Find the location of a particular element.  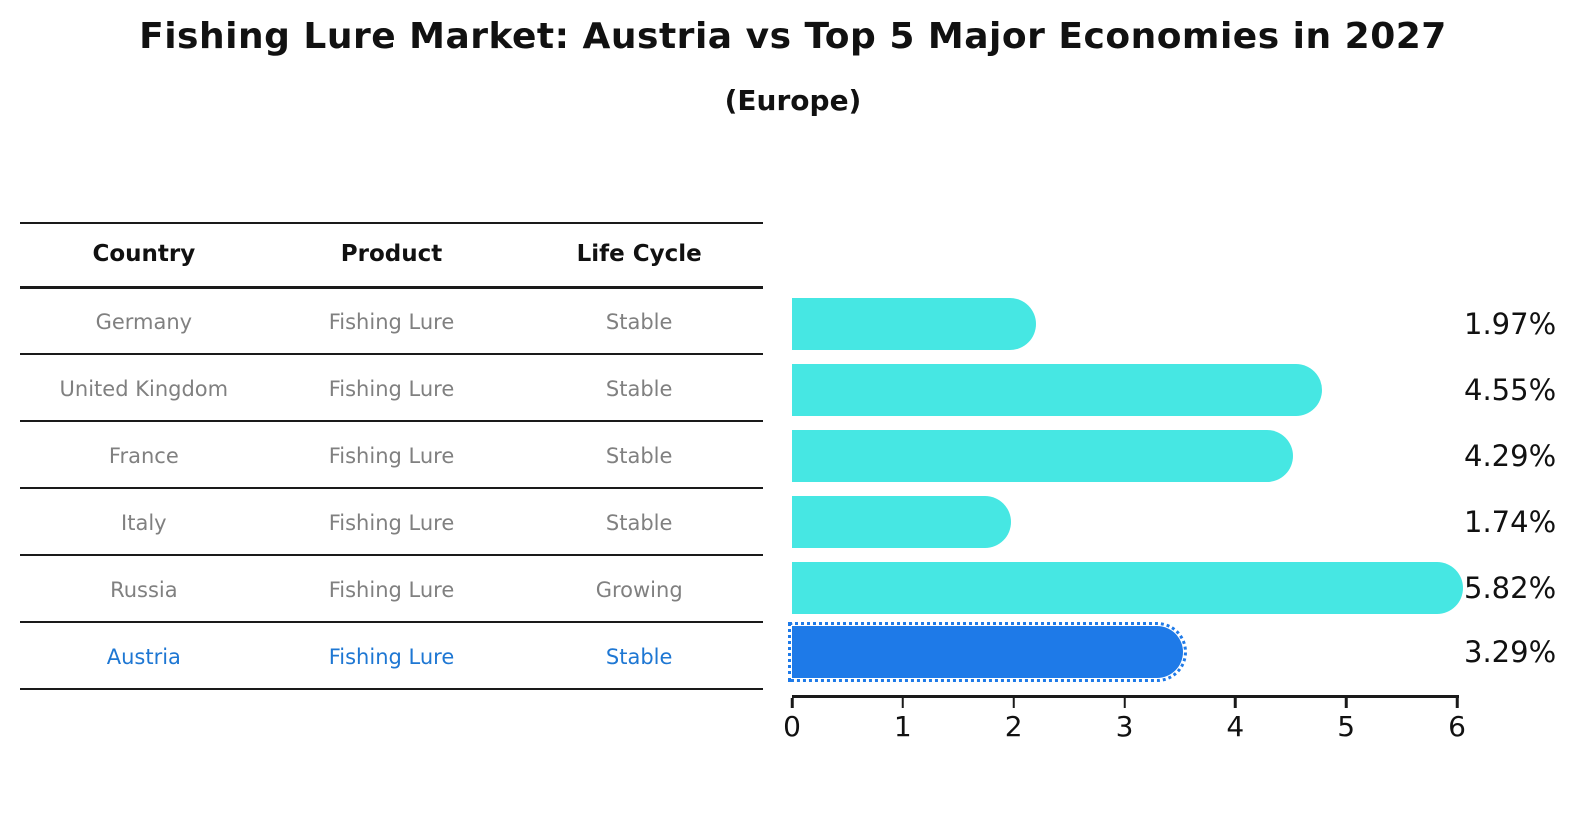

table-row-austria: Austria Fishing Lure Stable is located at coordinates (391, 656).